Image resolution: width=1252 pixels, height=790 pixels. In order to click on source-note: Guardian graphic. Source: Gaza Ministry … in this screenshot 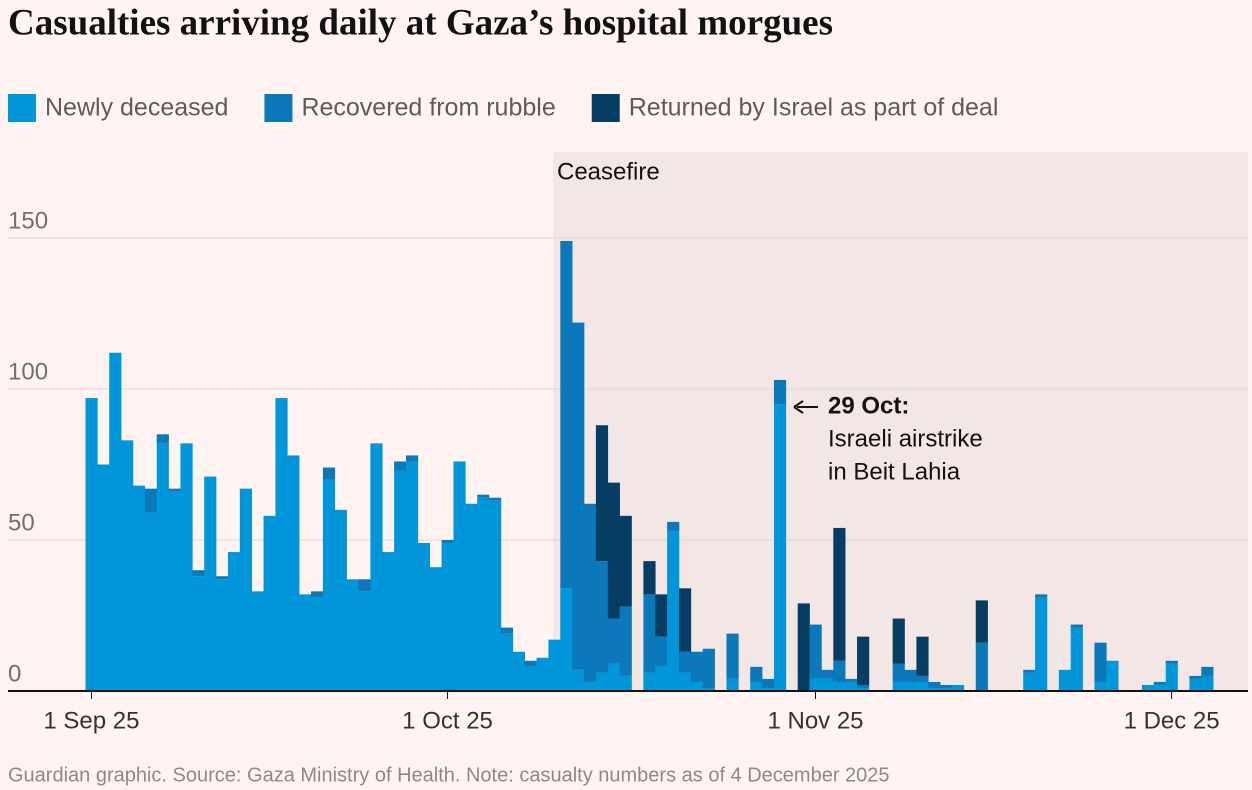, I will do `click(449, 775)`.